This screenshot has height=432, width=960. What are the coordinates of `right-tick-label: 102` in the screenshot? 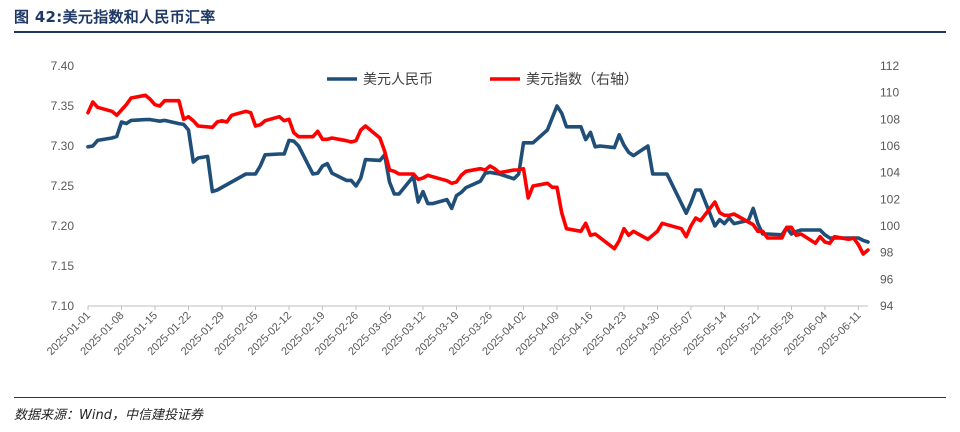 It's located at (890, 199).